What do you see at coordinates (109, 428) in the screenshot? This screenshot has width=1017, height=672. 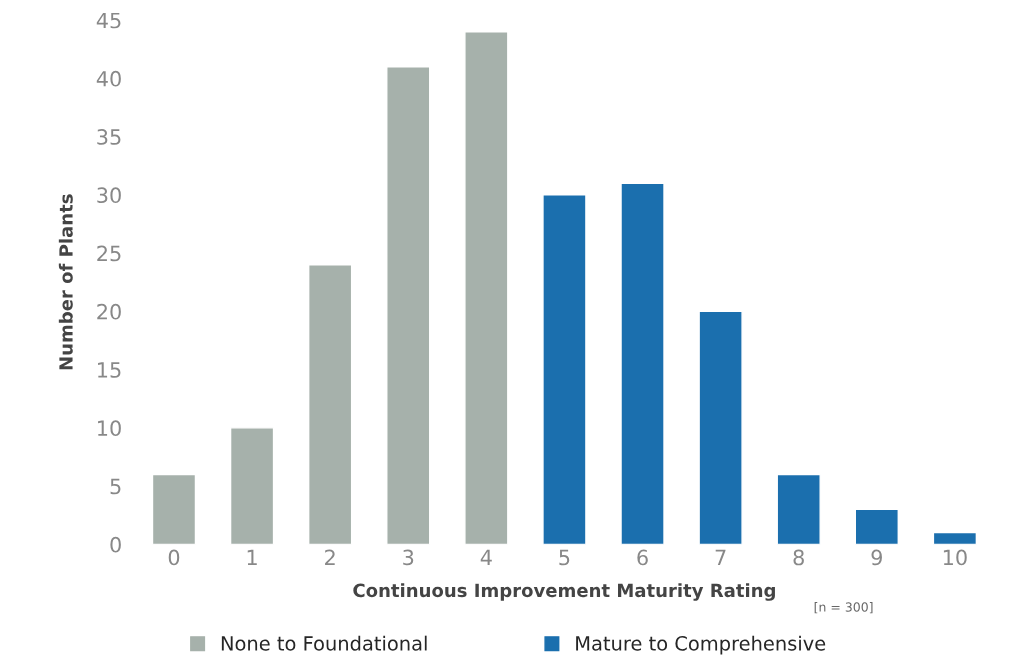 I see `y-tick-label: 10` at bounding box center [109, 428].